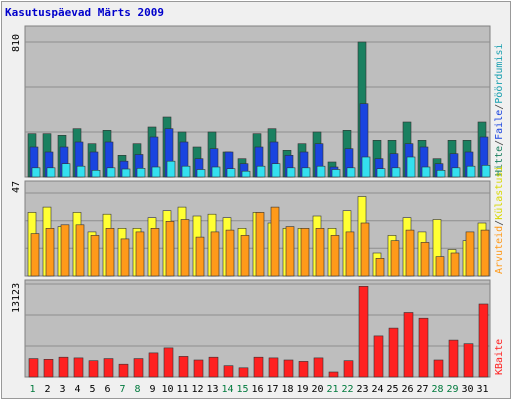  I want to click on hits-bar-pöördumisi-day-27, so click(426, 172).